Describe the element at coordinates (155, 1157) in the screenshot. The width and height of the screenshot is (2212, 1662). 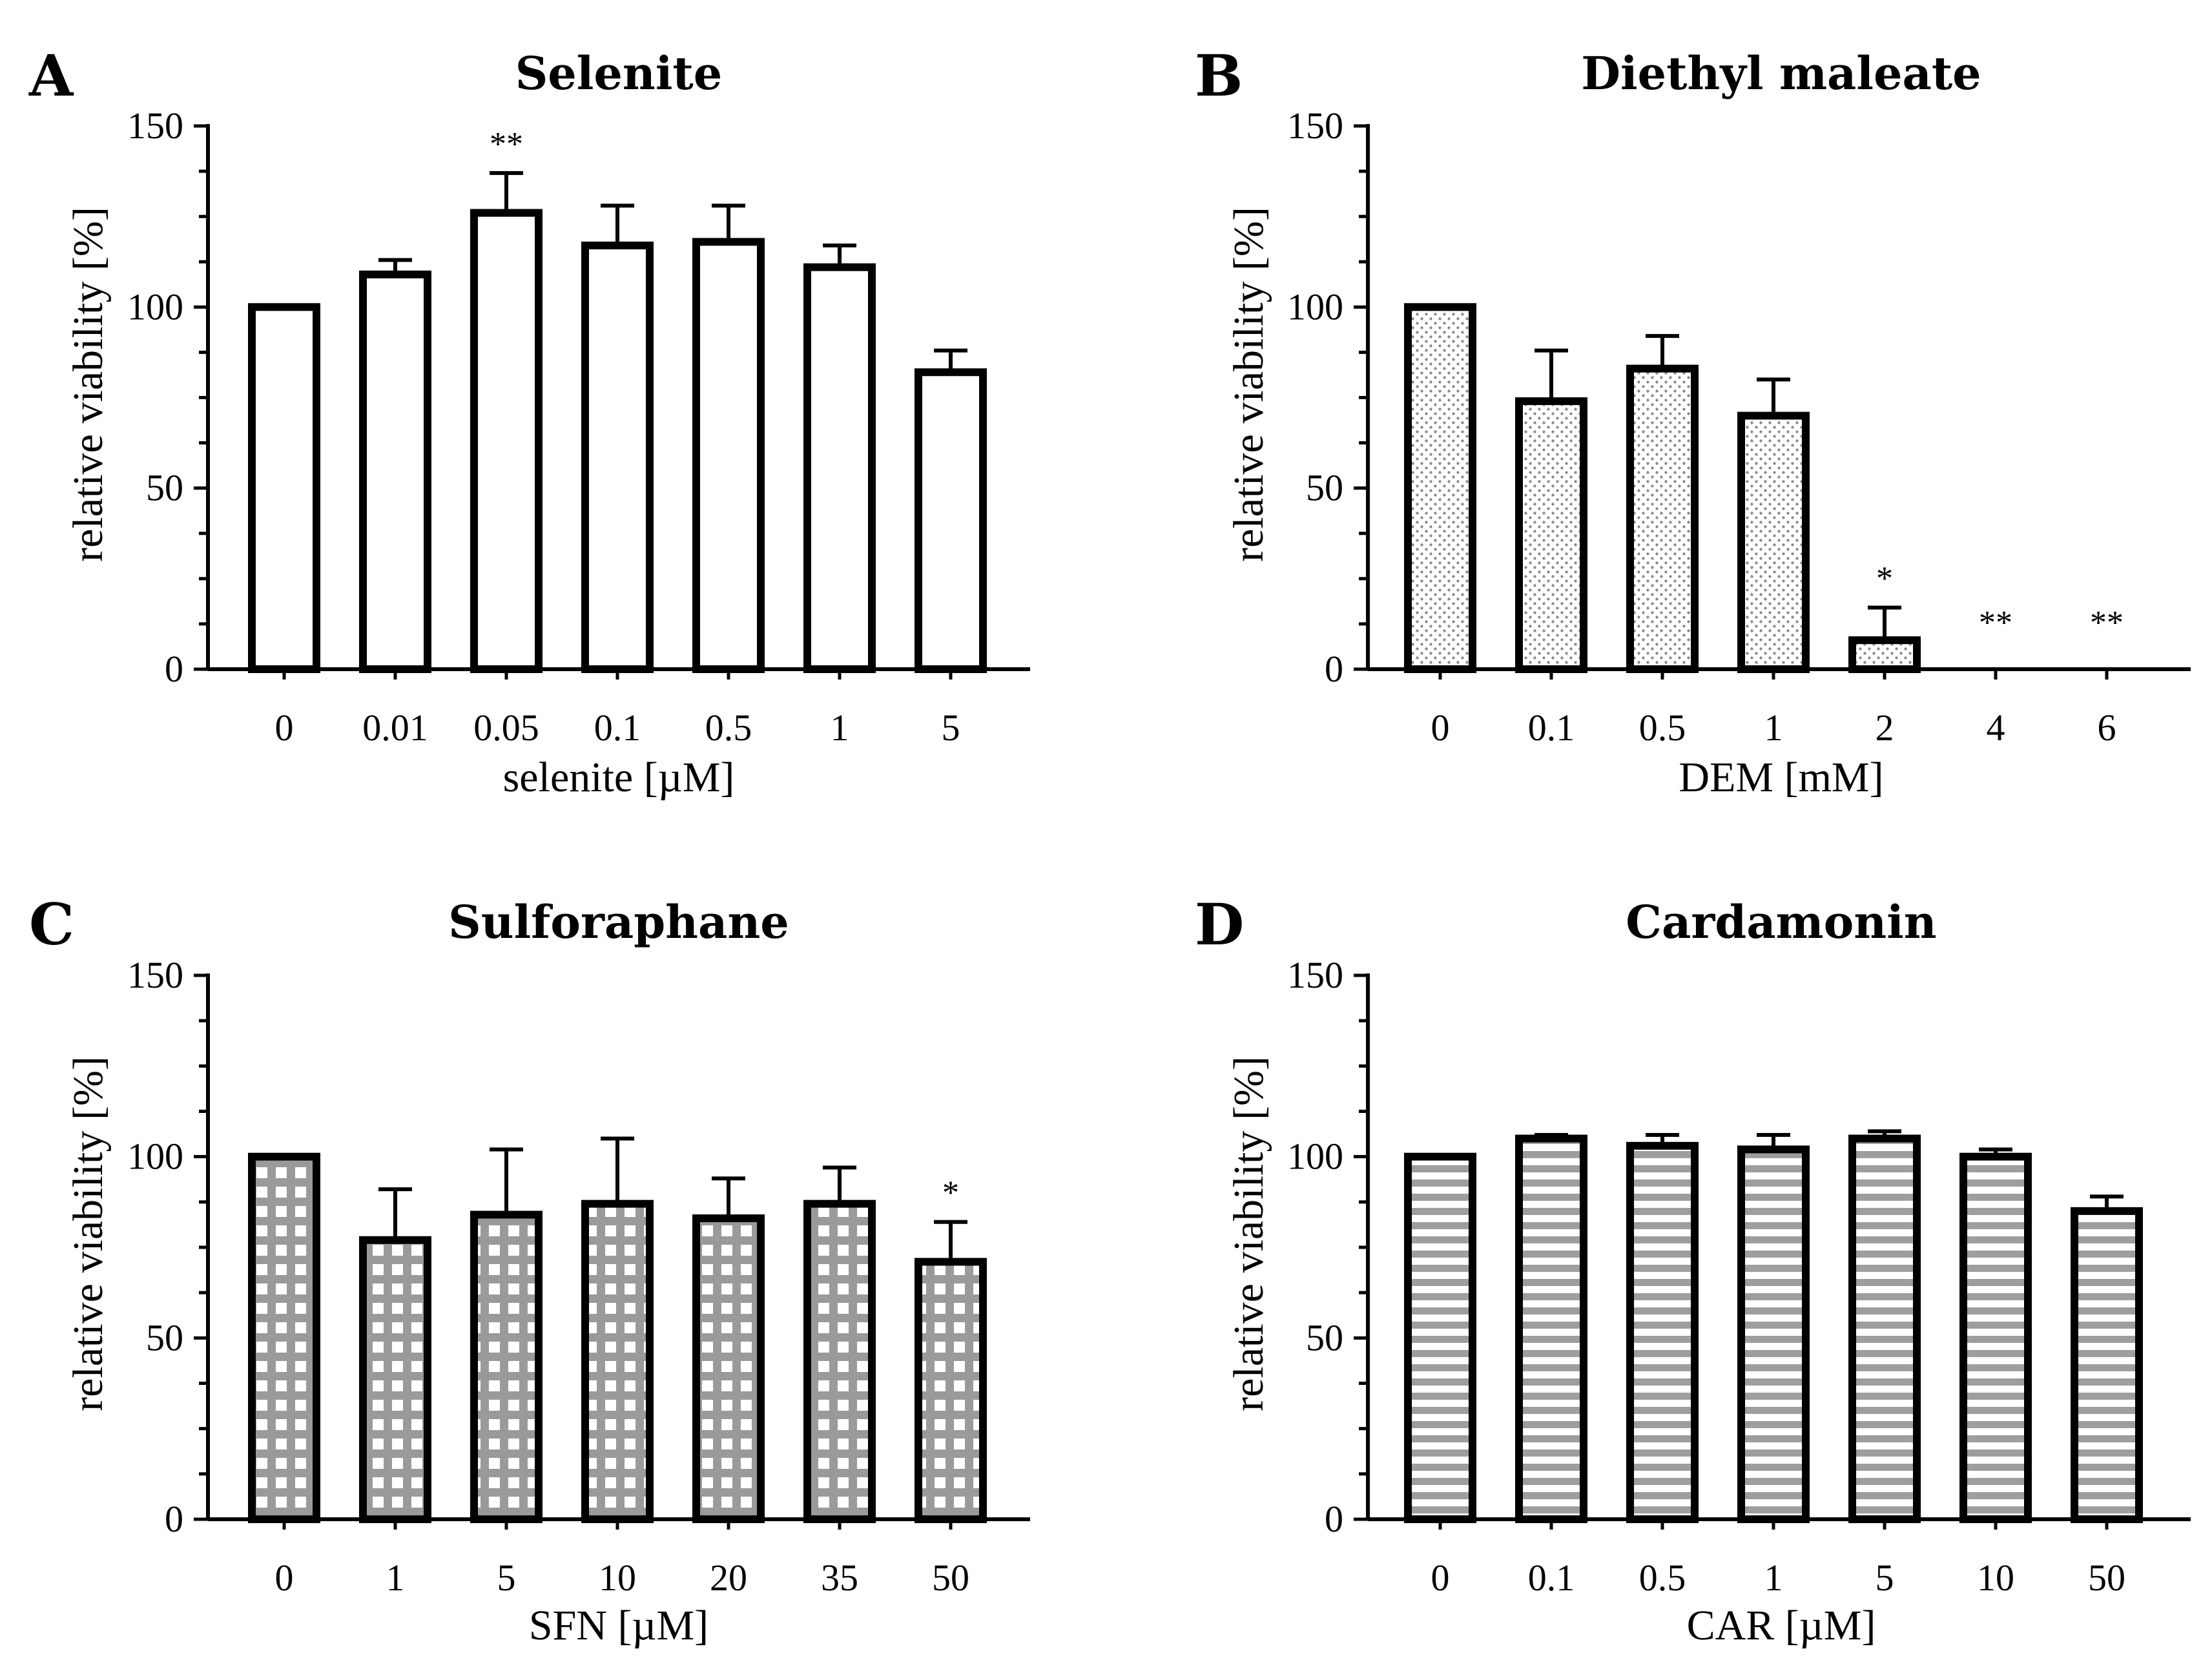
I see `y-tick-label-c: 100` at that location.